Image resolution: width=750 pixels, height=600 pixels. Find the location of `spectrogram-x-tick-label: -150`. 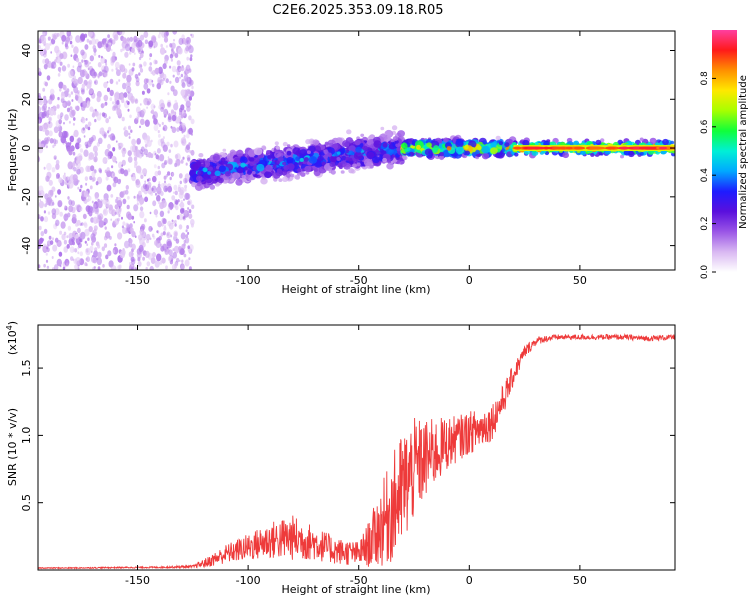

spectrogram-x-tick-label: -150 is located at coordinates (137, 280).